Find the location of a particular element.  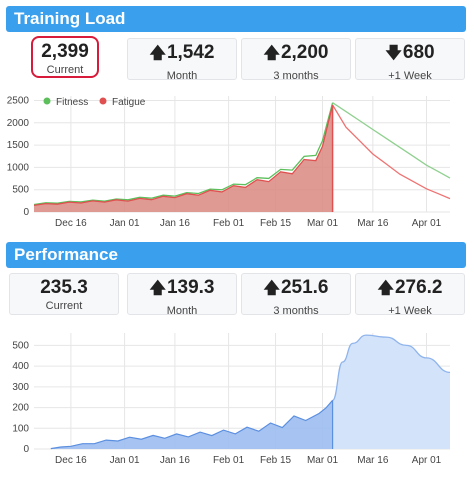

stat-value: 🡅276.2 is located at coordinates (410, 287).